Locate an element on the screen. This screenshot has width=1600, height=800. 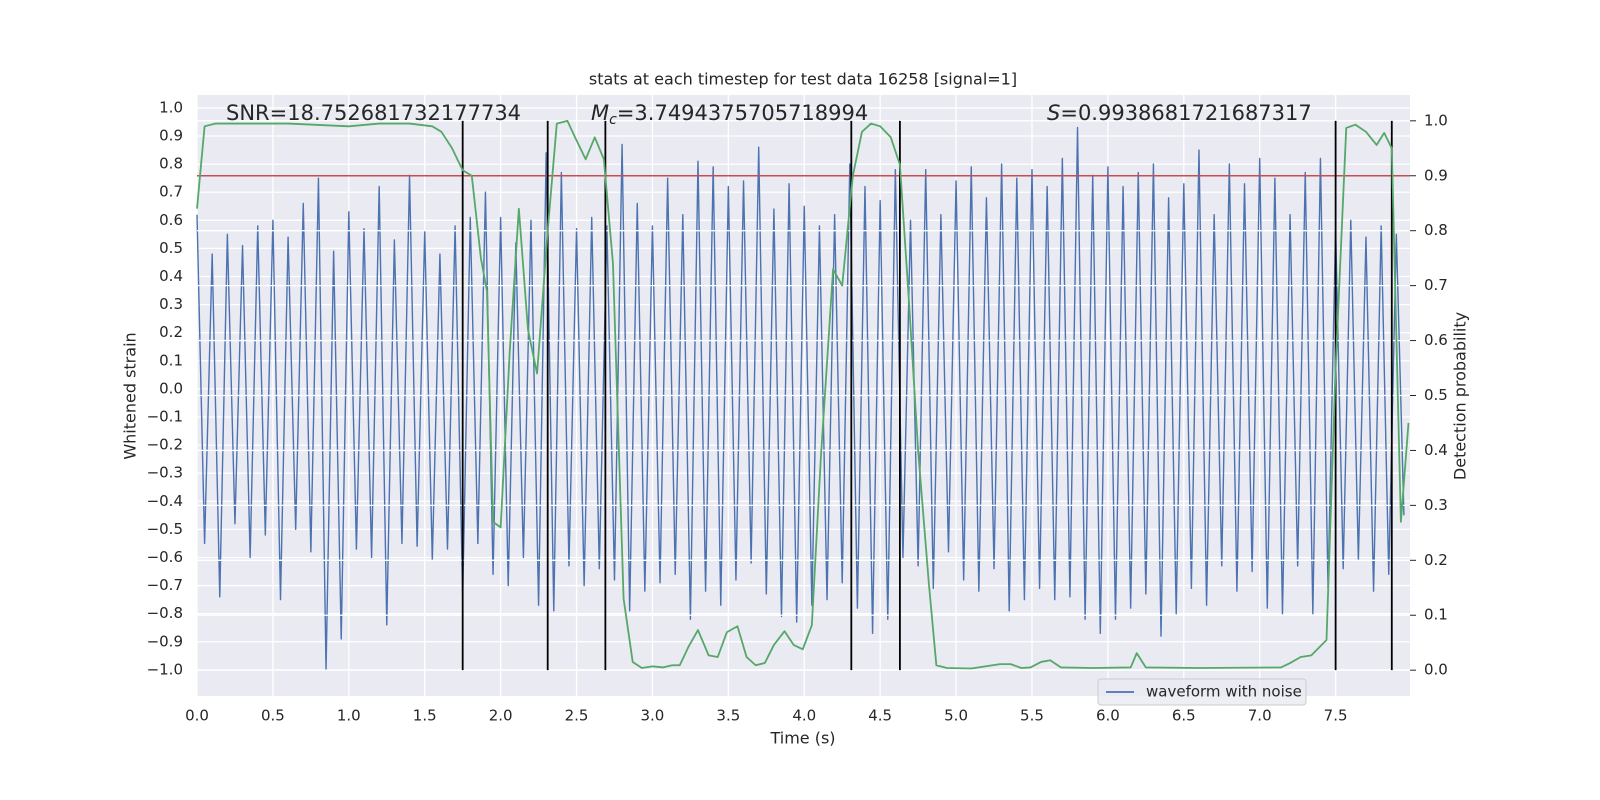
y-tick-label: −0.5 is located at coordinates (165, 529).